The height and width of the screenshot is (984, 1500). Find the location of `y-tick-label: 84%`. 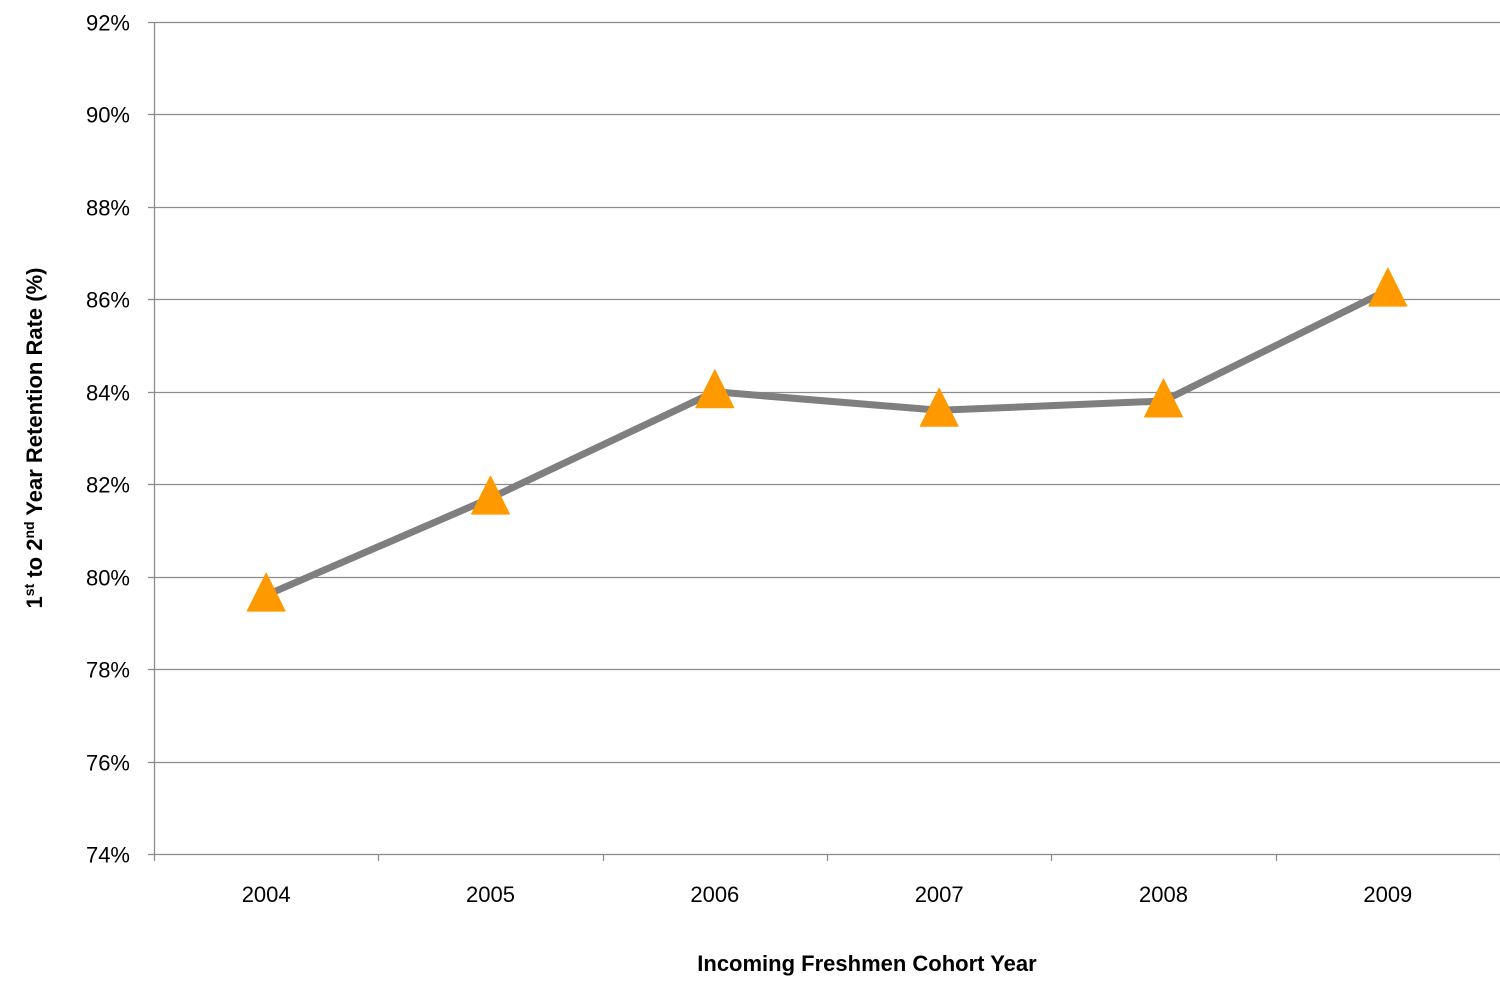

y-tick-label: 84% is located at coordinates (108, 393).